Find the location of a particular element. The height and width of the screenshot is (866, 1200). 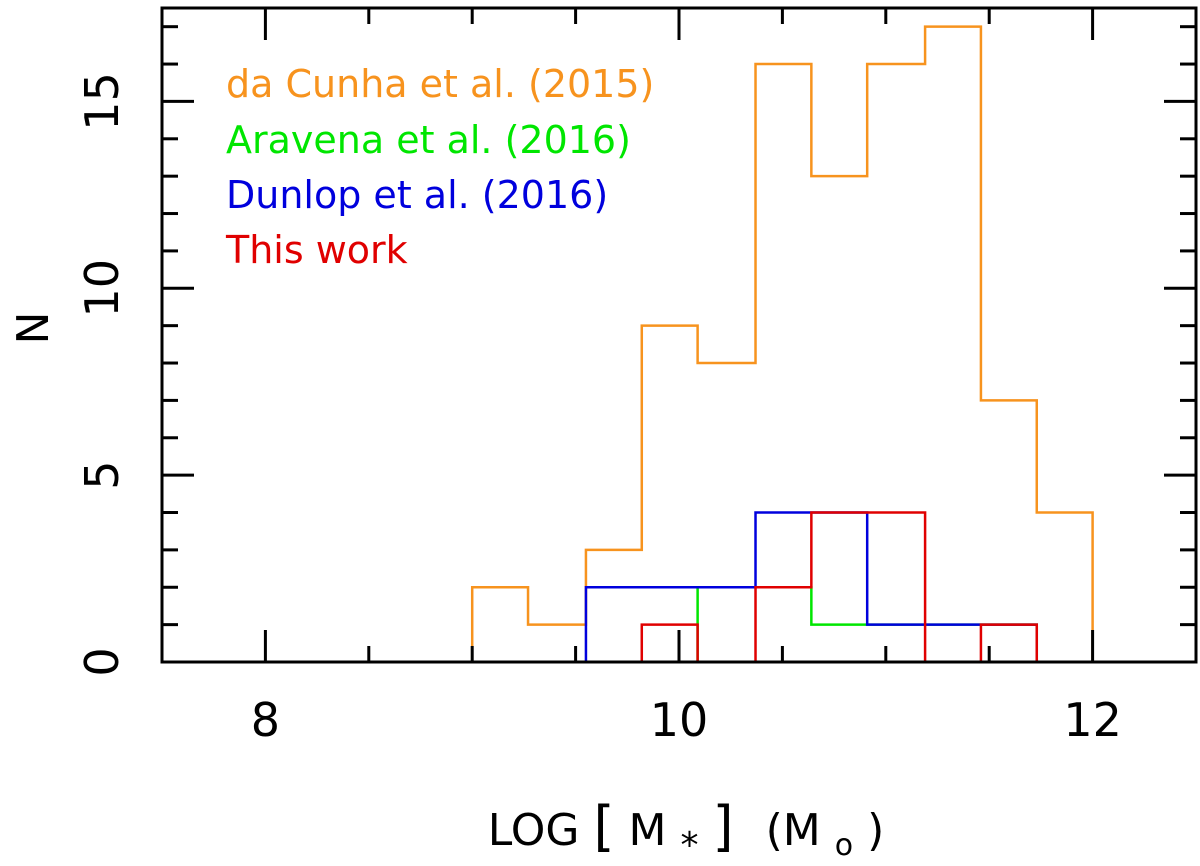

legend-entry-this-work: This work is located at coordinates (316, 250).